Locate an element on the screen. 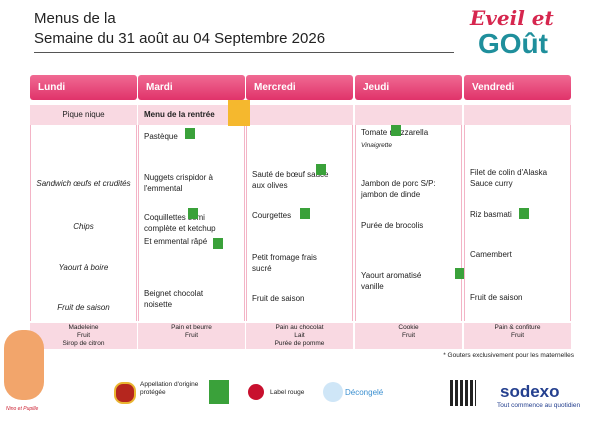  day-header: Vendredi is located at coordinates (517, 87).